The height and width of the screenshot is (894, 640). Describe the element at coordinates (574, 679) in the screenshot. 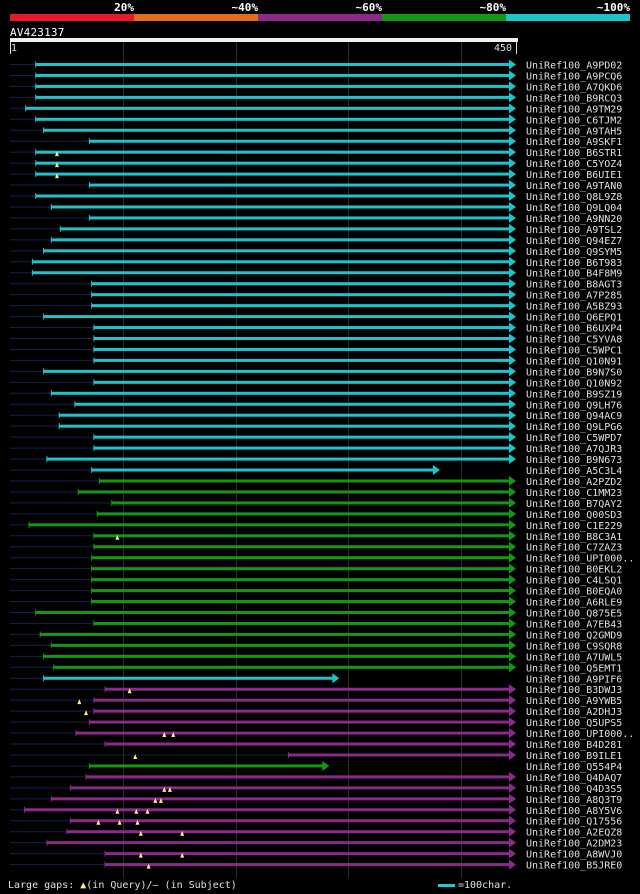

I see `hit-label: UniRef100_A9PIF6` at that location.